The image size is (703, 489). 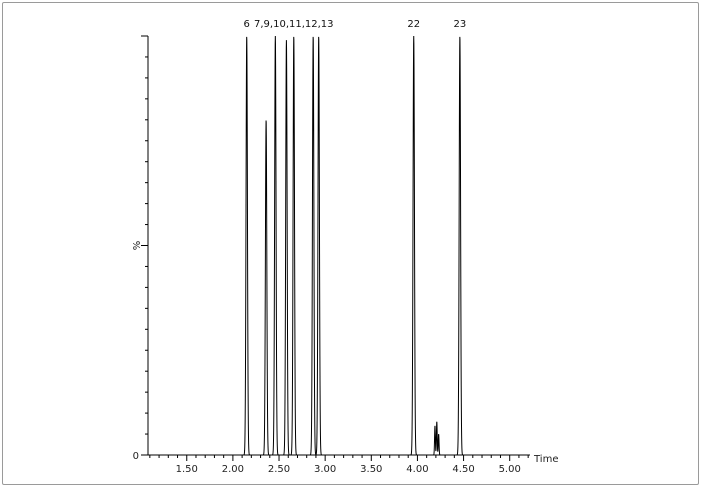 What do you see at coordinates (294, 24) in the screenshot?
I see `peak-label: 7,9,10,11,12,13` at bounding box center [294, 24].